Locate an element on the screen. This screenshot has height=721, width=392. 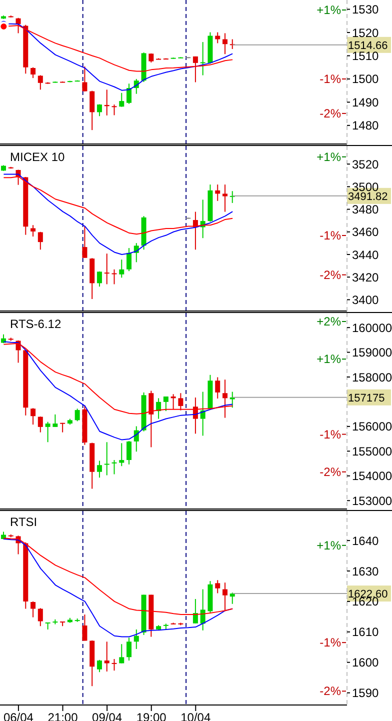
y-tick-label: 3440 is located at coordinates (366, 255).